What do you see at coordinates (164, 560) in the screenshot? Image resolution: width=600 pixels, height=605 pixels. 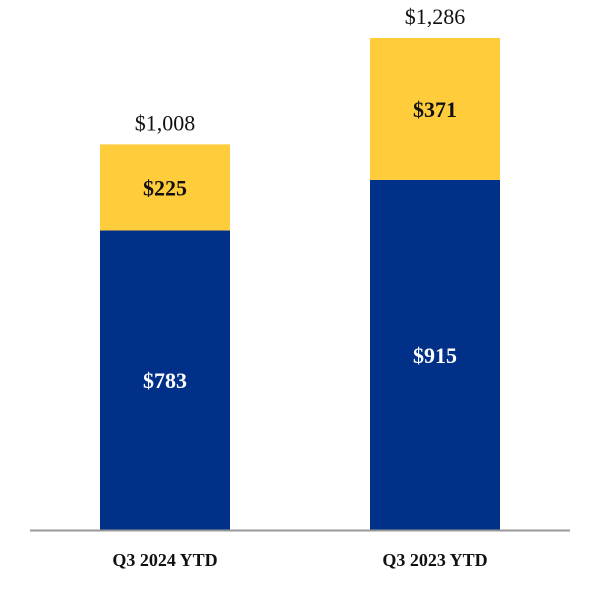 I see `category-tick-label: Q3 2024 YTD` at bounding box center [164, 560].